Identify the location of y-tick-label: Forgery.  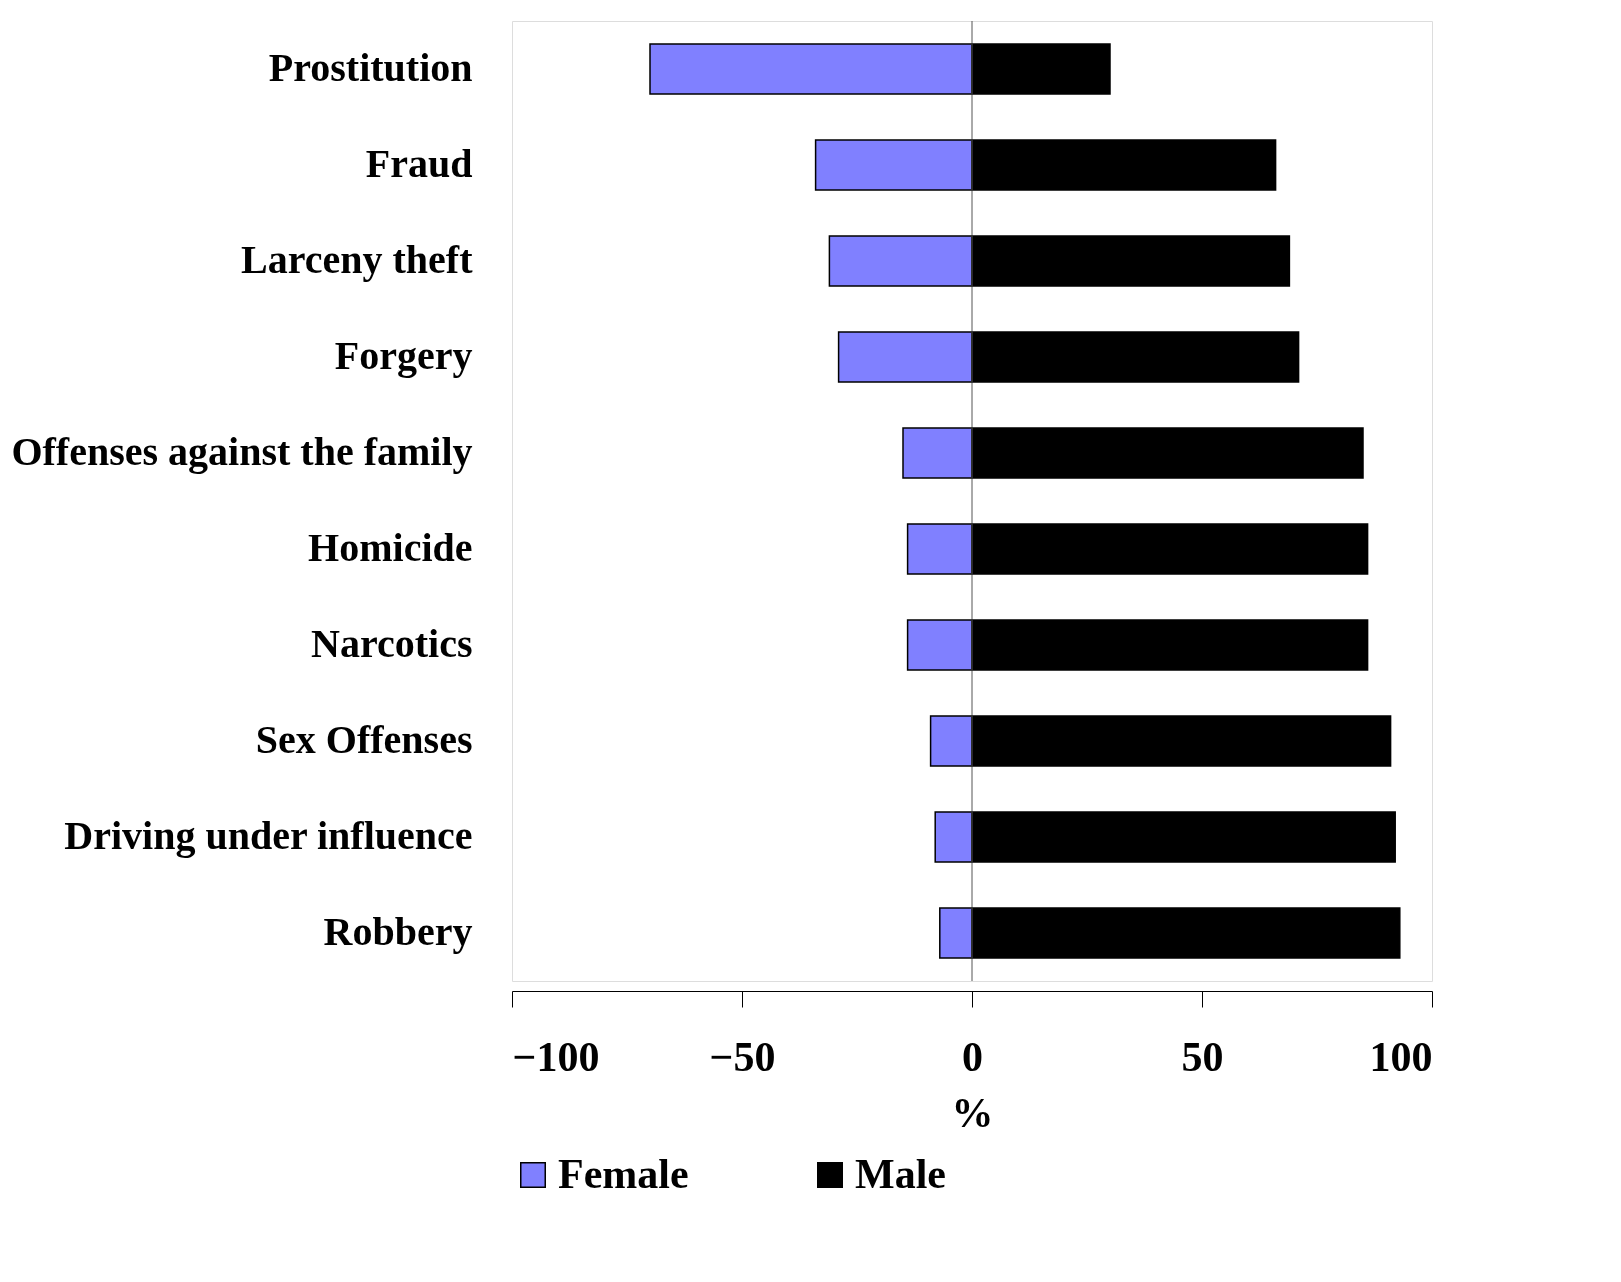
(403, 355).